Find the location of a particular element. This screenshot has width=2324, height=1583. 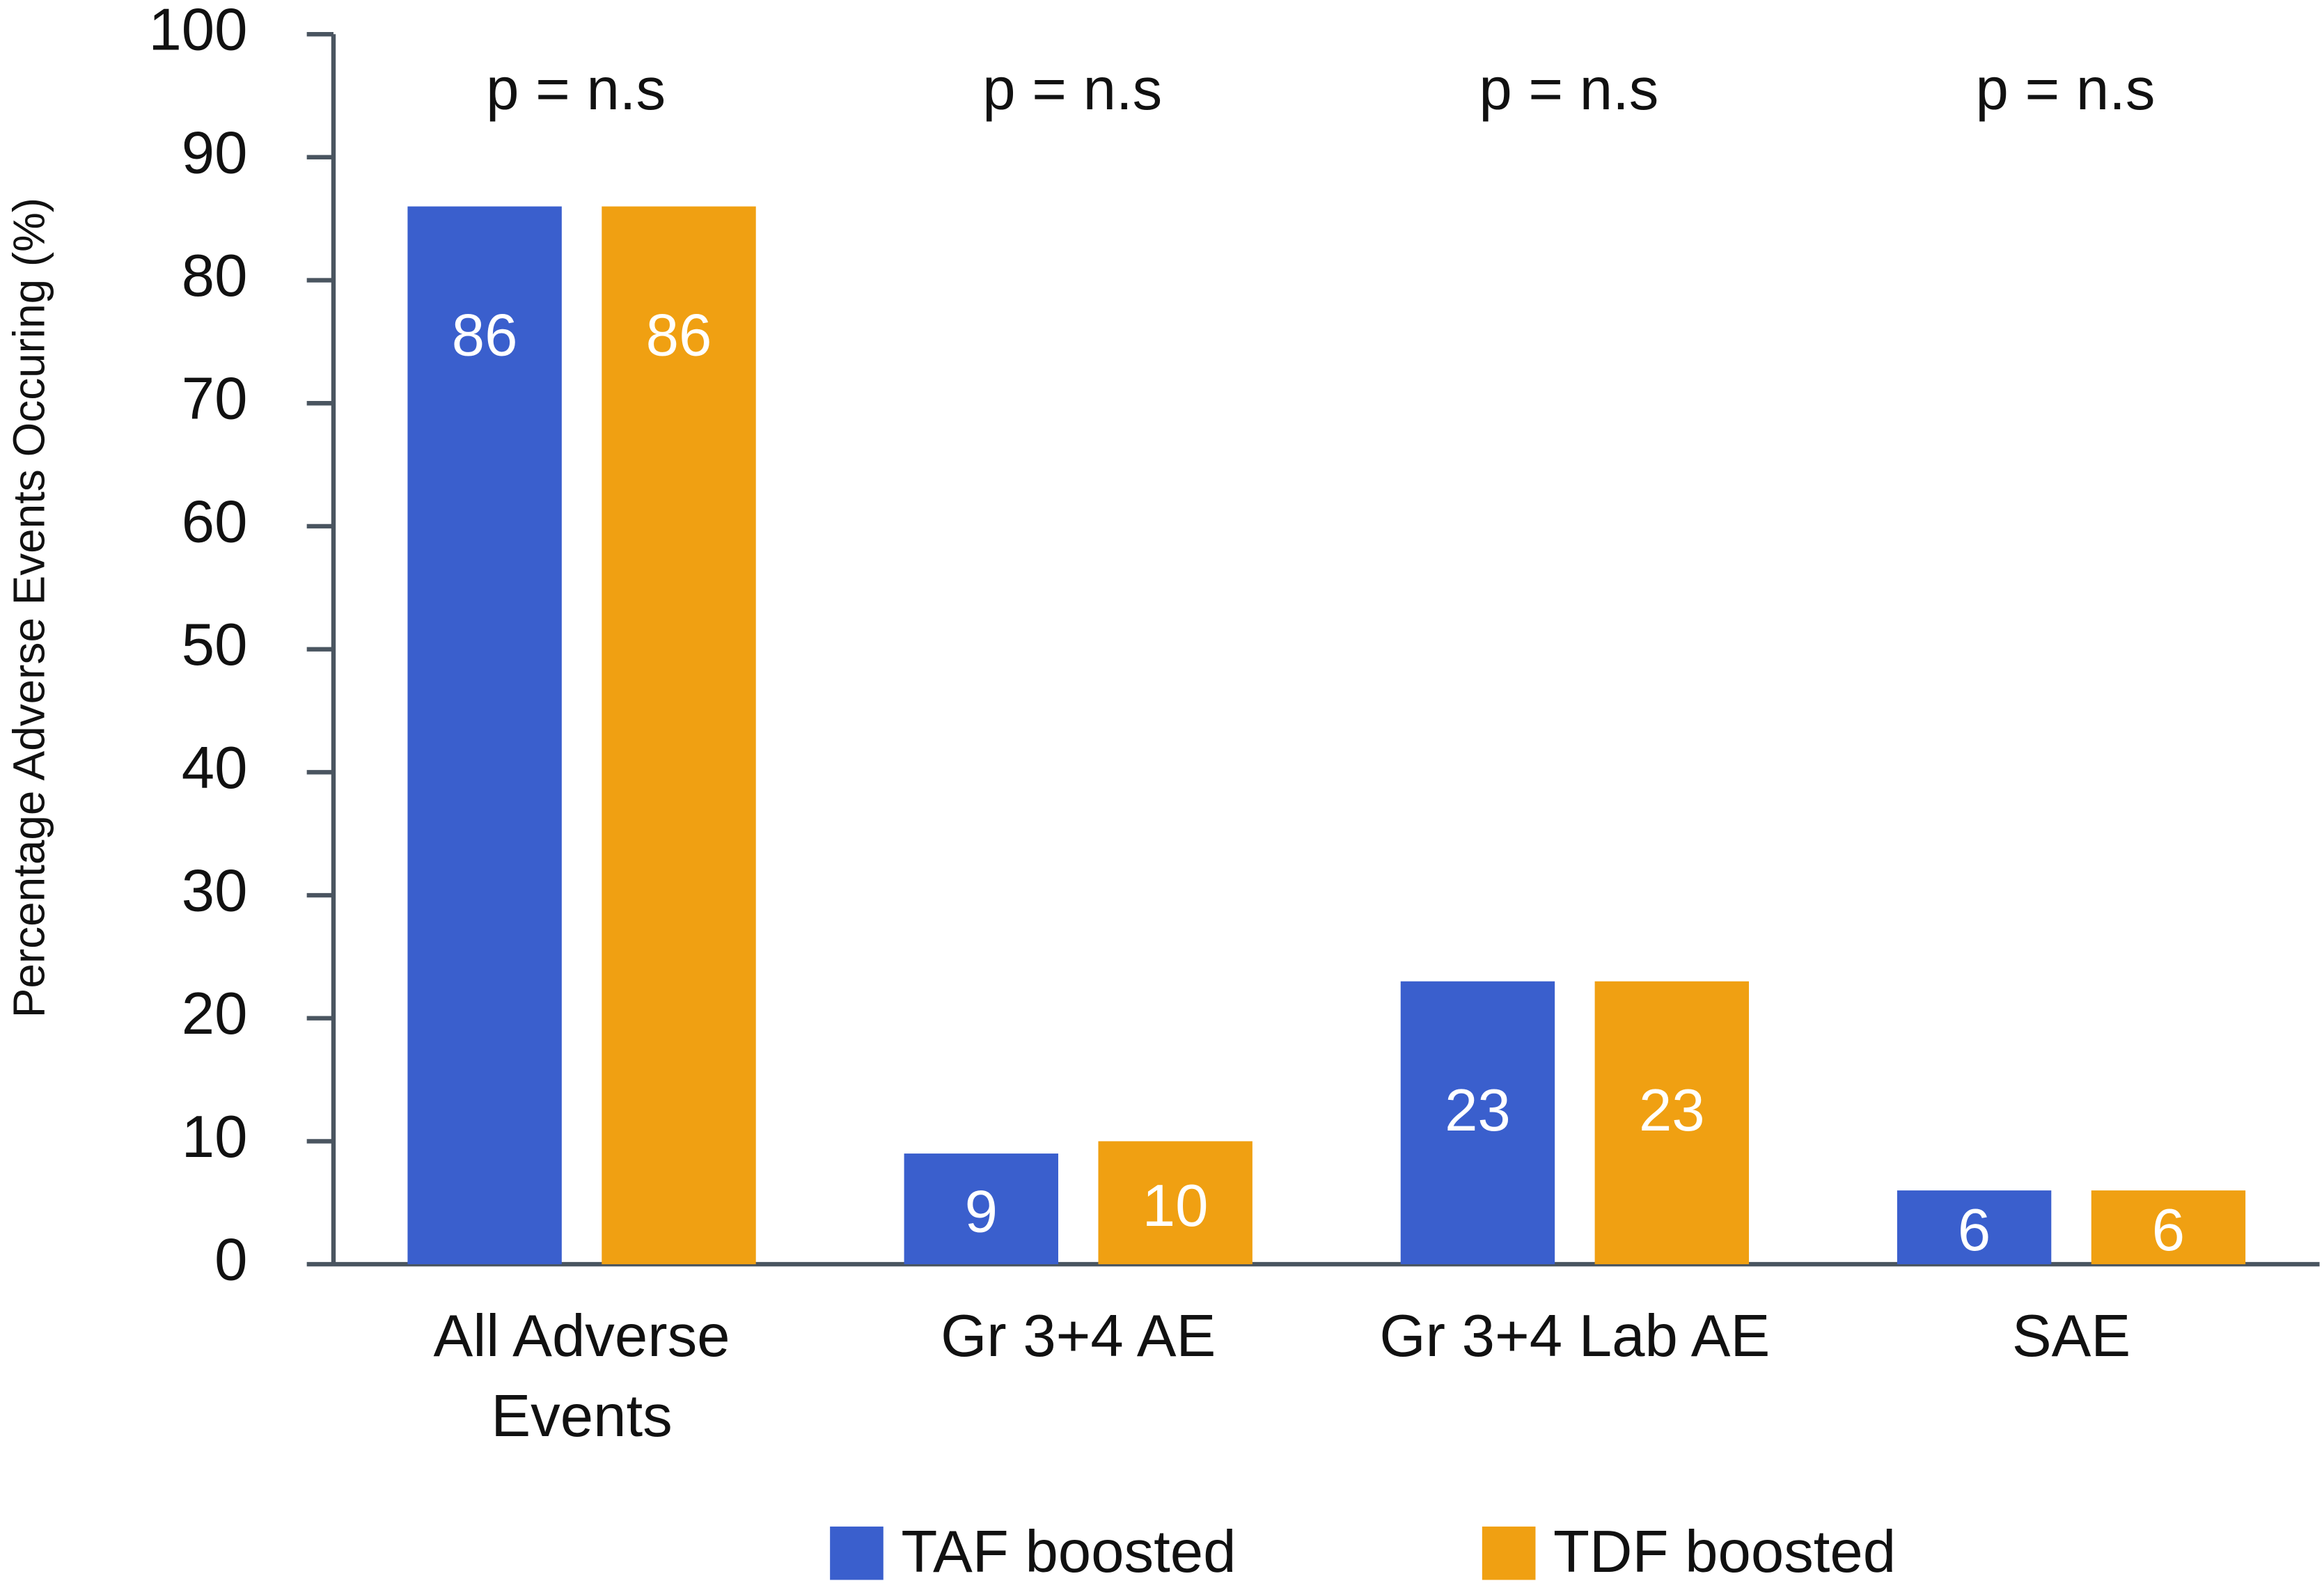

y-tick-label: 10 is located at coordinates (215, 1137).